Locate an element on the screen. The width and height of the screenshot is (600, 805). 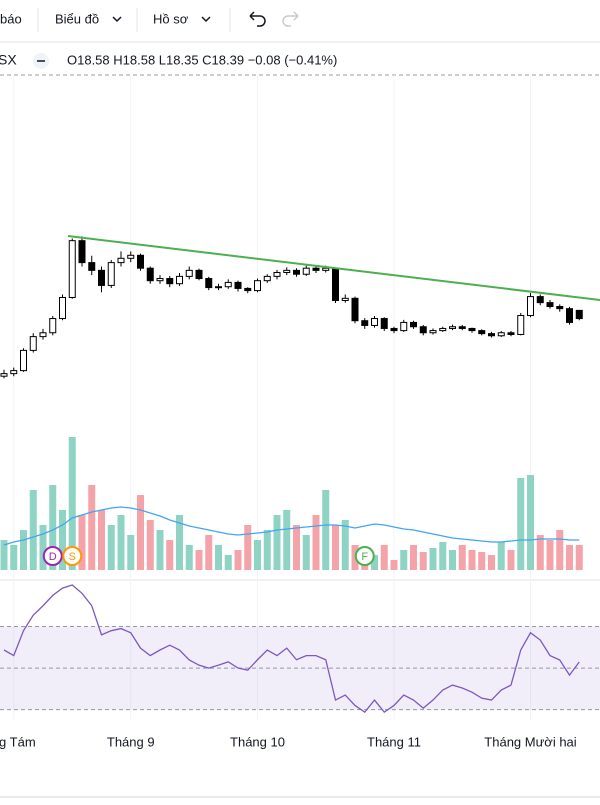
toolbar-item: báo is located at coordinates (11, 18).